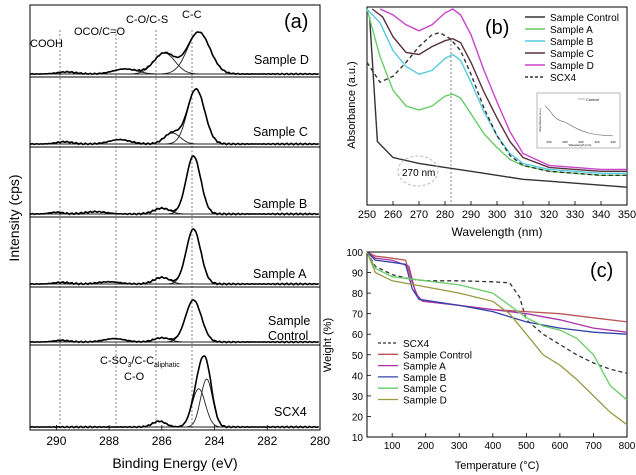 The image size is (636, 475). I want to click on panel-a-ylabel: Intensity (cps), so click(14, 217).